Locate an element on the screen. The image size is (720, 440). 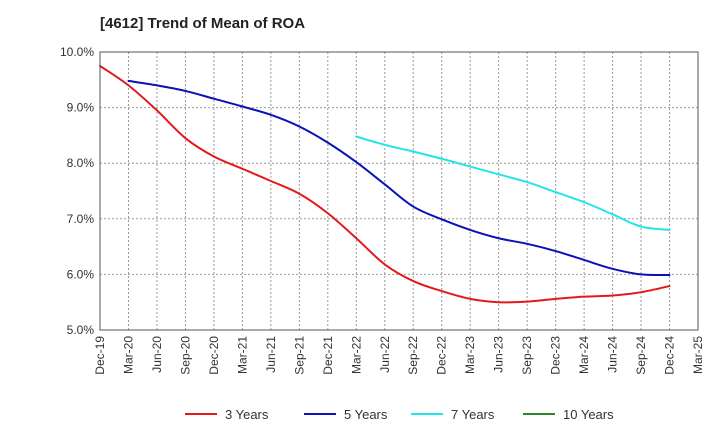
y-tick-label: 6.0% is located at coordinates (81, 274).